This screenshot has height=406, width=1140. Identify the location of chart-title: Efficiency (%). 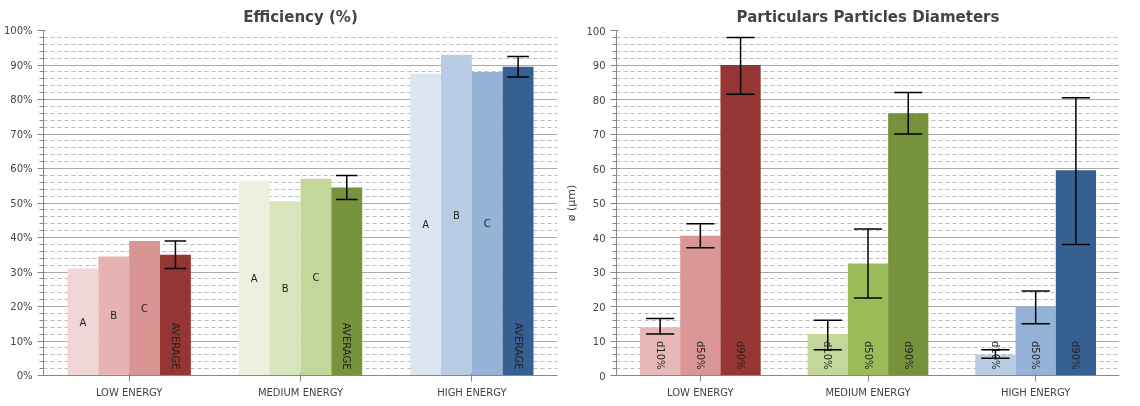
(300, 16).